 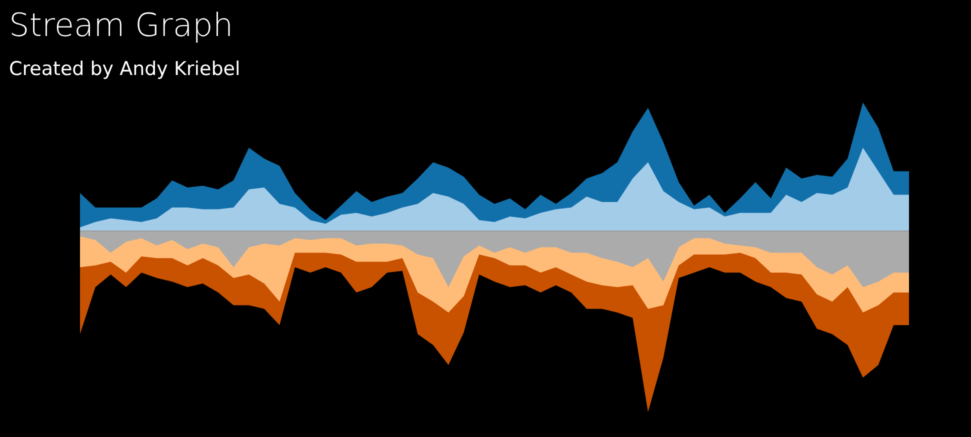 I want to click on chart-subtitle: Created by Andy Kriebel, so click(x=124, y=69).